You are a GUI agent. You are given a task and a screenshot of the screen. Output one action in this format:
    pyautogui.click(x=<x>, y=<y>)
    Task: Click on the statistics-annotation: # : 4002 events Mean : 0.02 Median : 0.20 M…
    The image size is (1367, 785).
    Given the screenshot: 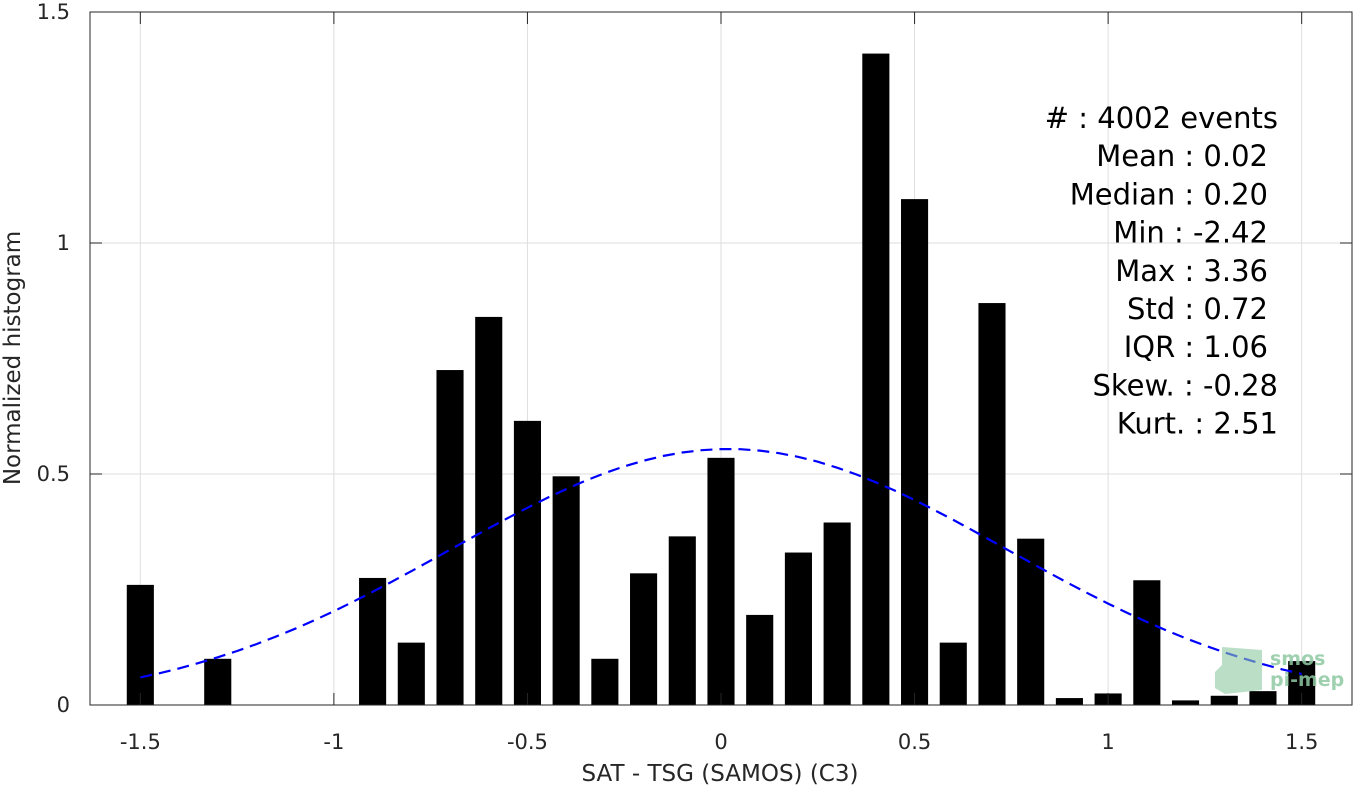 What is the action you would take?
    pyautogui.click(x=1161, y=271)
    